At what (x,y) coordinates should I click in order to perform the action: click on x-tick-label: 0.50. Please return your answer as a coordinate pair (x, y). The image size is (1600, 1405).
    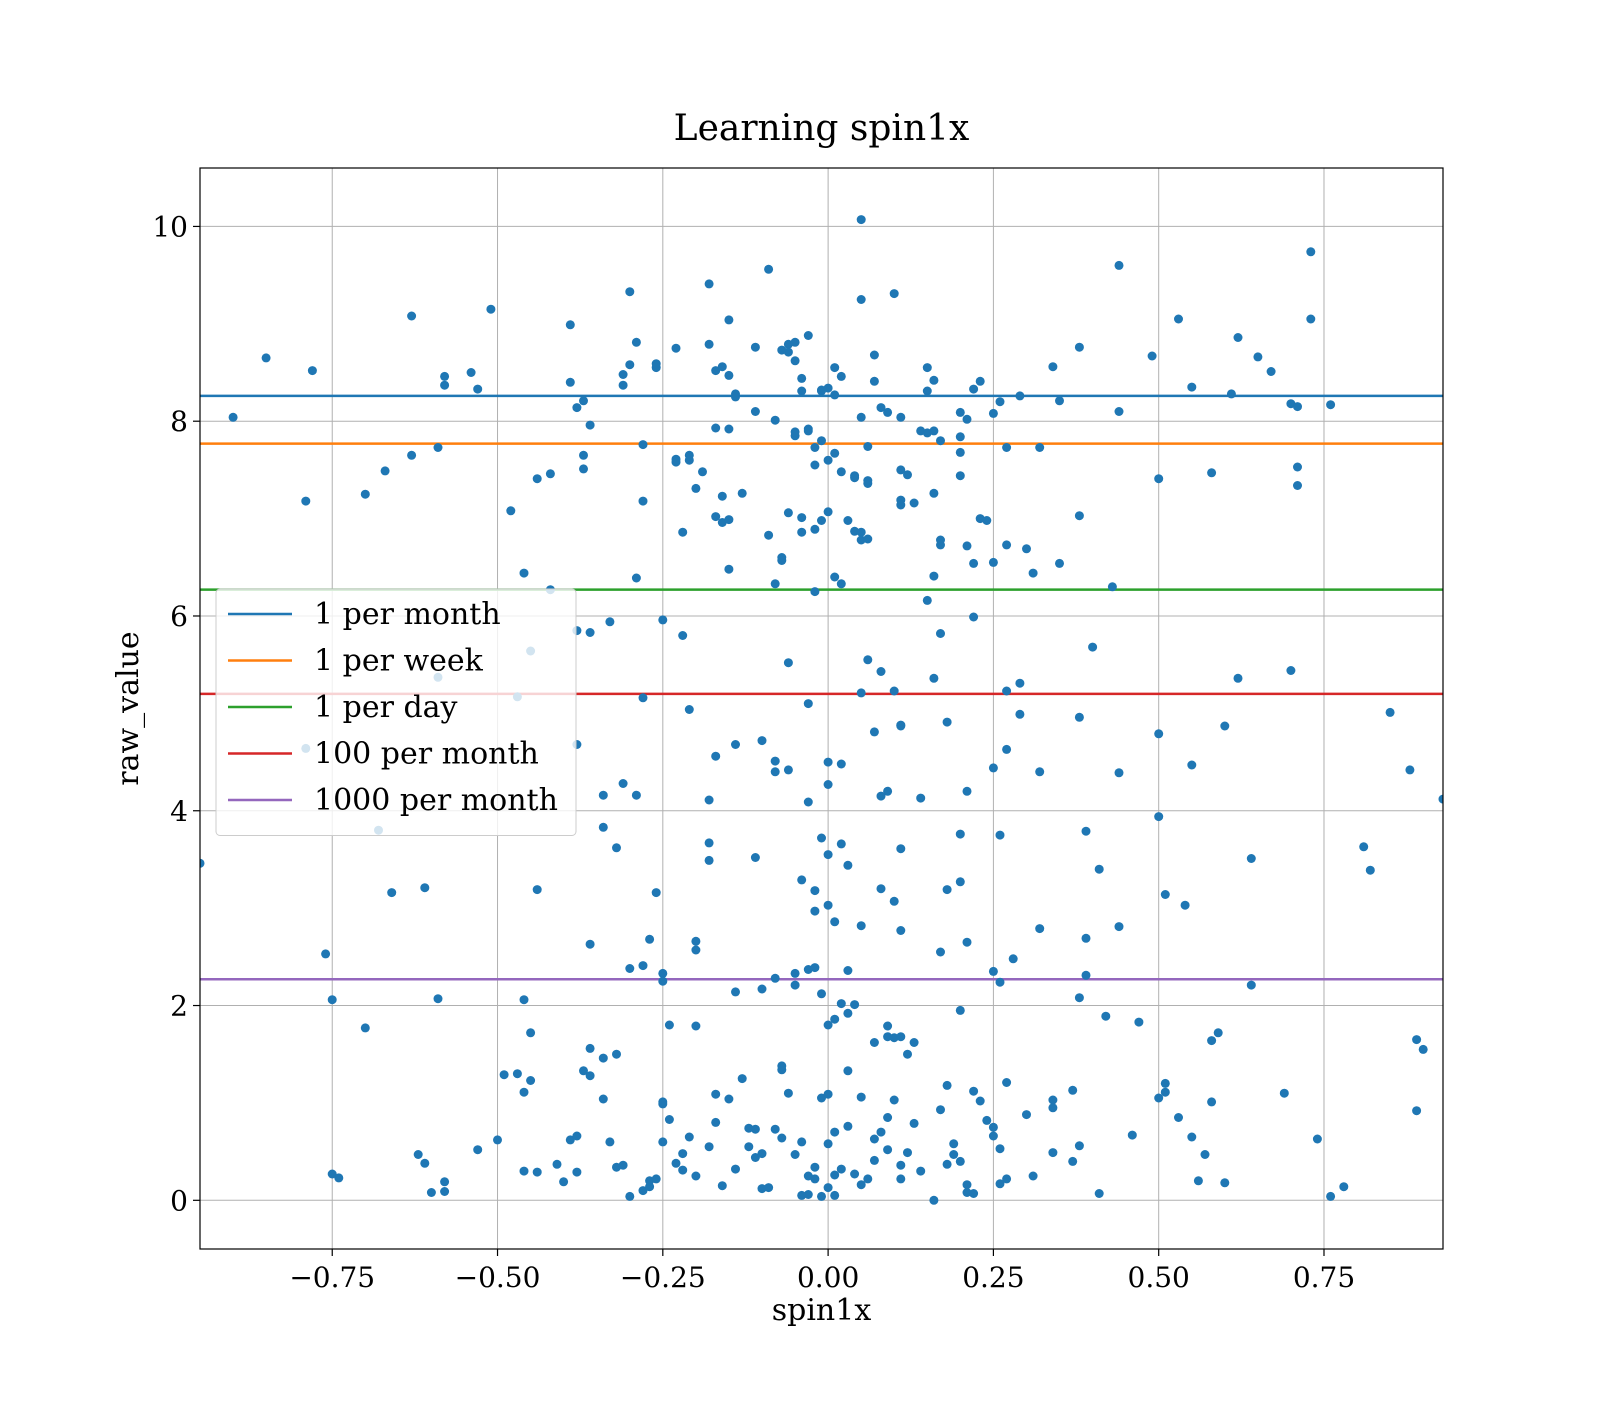
    Looking at the image, I should click on (1159, 1277).